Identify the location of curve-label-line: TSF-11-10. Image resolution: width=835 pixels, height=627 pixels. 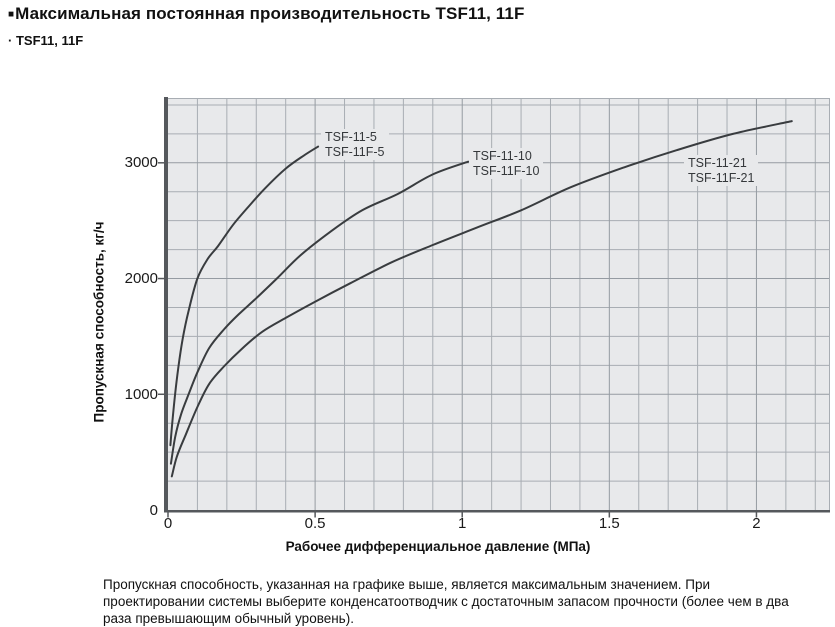
(502, 156).